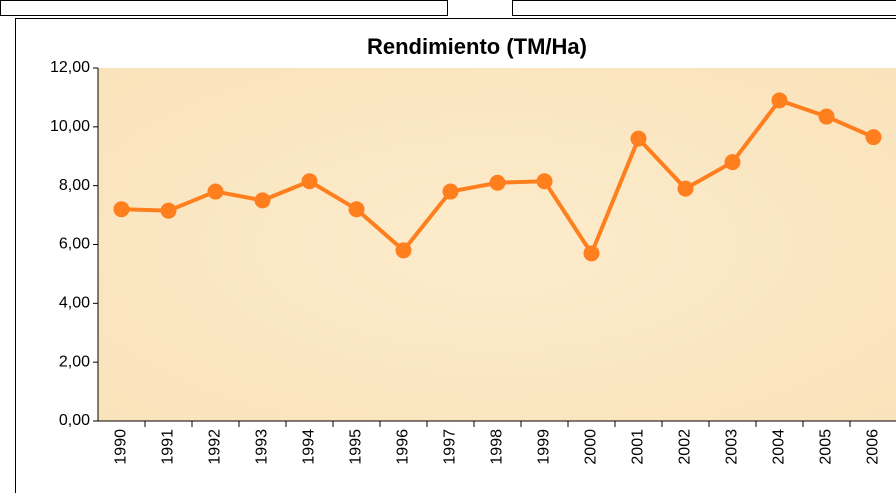 The width and height of the screenshot is (896, 498). What do you see at coordinates (685, 447) in the screenshot?
I see `x-tick-label: 2002` at bounding box center [685, 447].